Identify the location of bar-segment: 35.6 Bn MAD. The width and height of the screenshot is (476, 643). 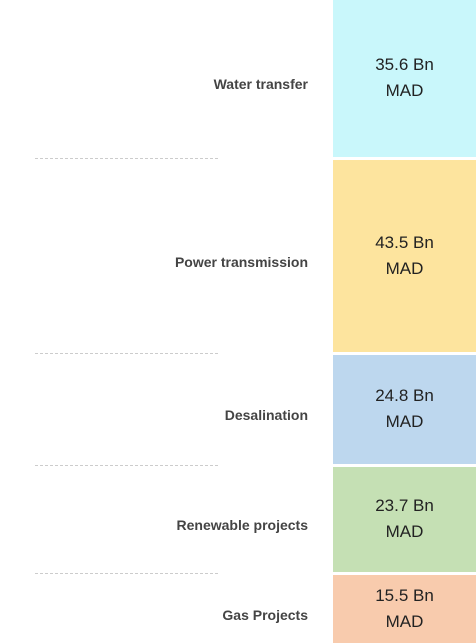
(404, 78).